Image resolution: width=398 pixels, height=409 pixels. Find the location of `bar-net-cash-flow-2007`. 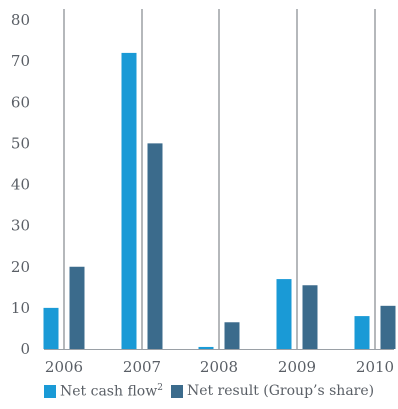

bar-net-cash-flow-2007 is located at coordinates (129, 201).